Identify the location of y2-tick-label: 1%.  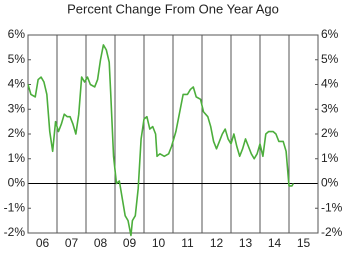
(330, 158).